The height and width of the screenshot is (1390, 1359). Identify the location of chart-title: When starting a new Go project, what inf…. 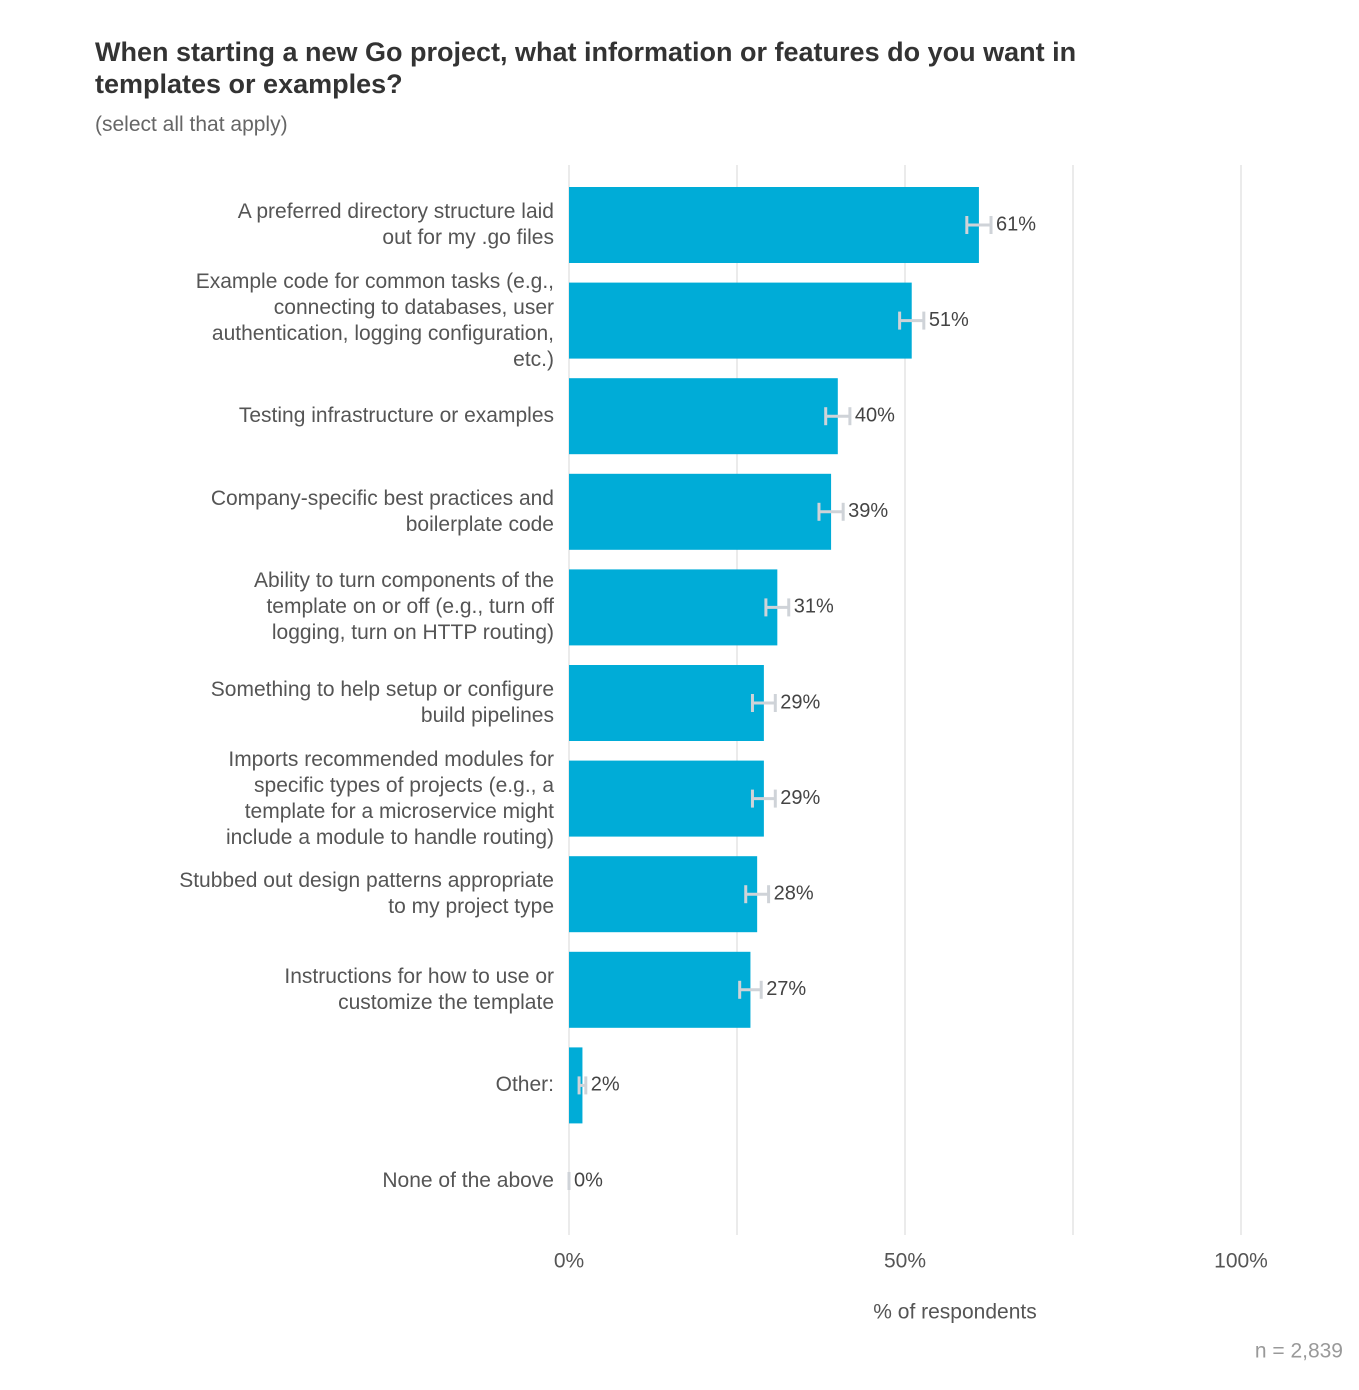
(586, 68).